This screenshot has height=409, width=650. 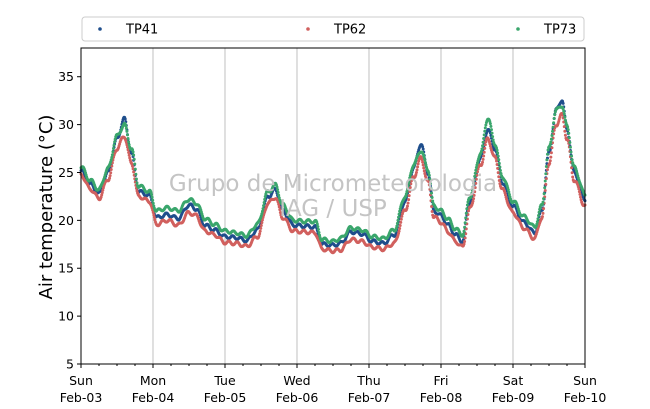 What do you see at coordinates (100, 29) in the screenshot?
I see `legend-marker-TP41` at bounding box center [100, 29].